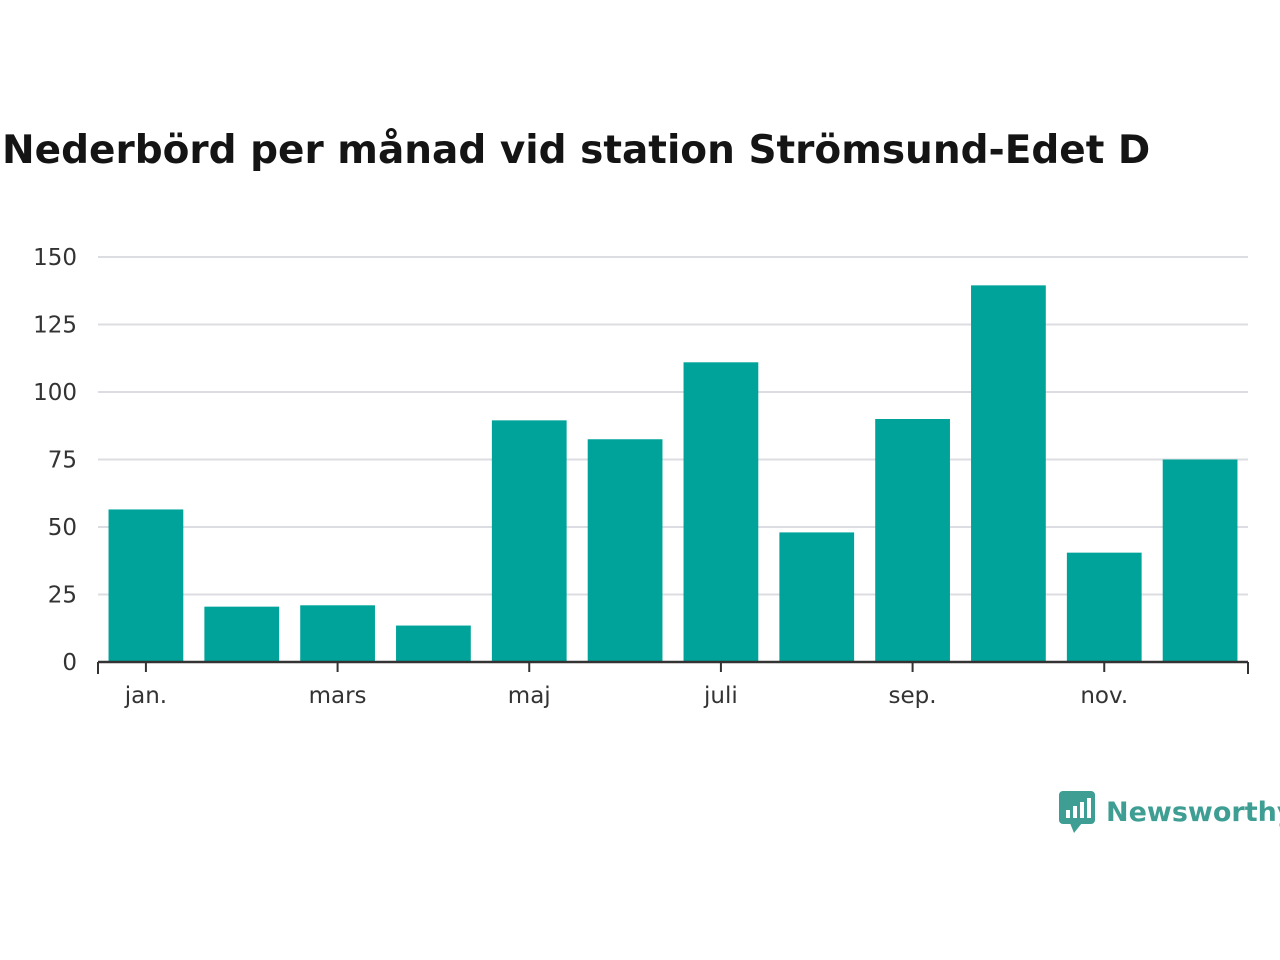  What do you see at coordinates (529, 541) in the screenshot?
I see `bar-maj` at bounding box center [529, 541].